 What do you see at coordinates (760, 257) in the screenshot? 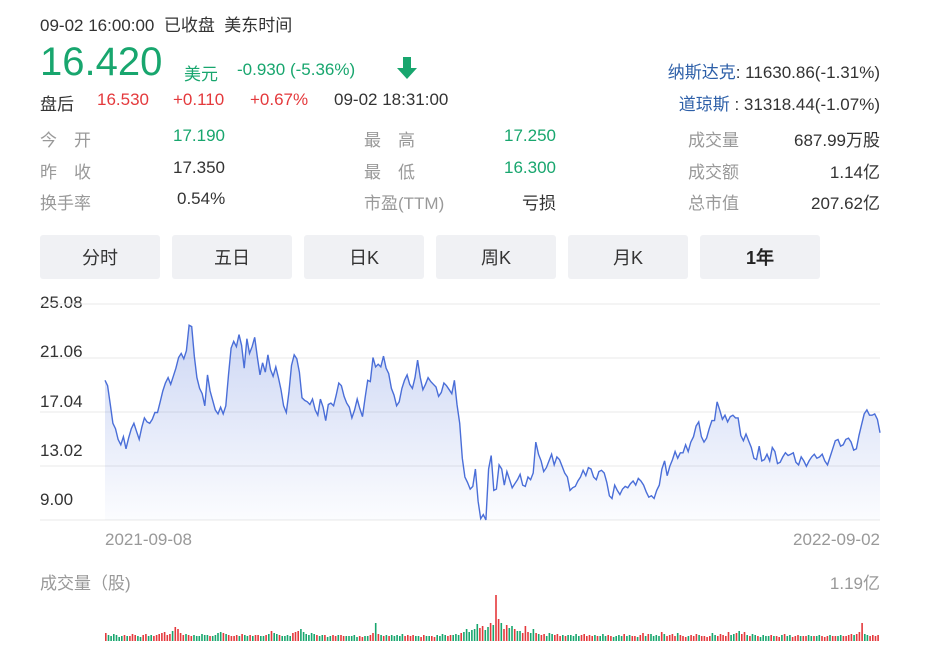
I see `tab-one-year: 1年` at bounding box center [760, 257].